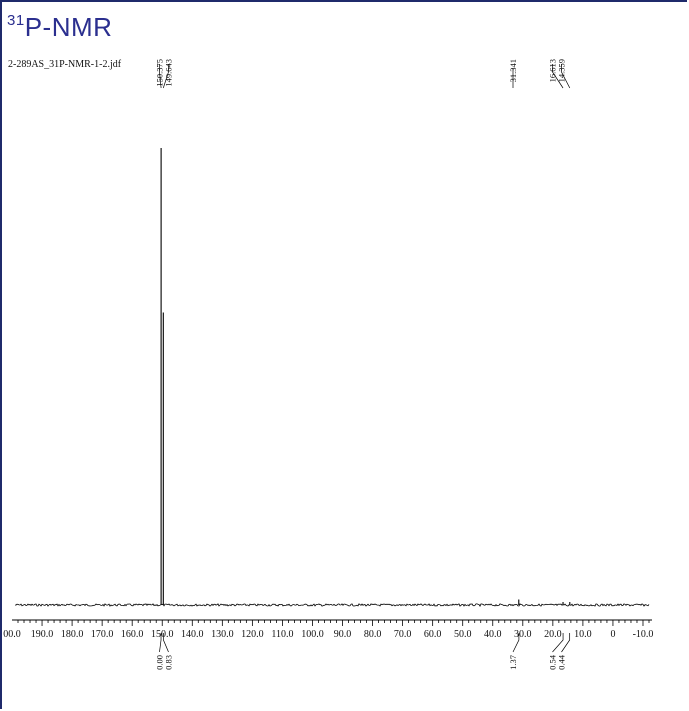 This screenshot has width=689, height=711. What do you see at coordinates (252, 634) in the screenshot?
I see `x-tick-label: 120.0` at bounding box center [252, 634].